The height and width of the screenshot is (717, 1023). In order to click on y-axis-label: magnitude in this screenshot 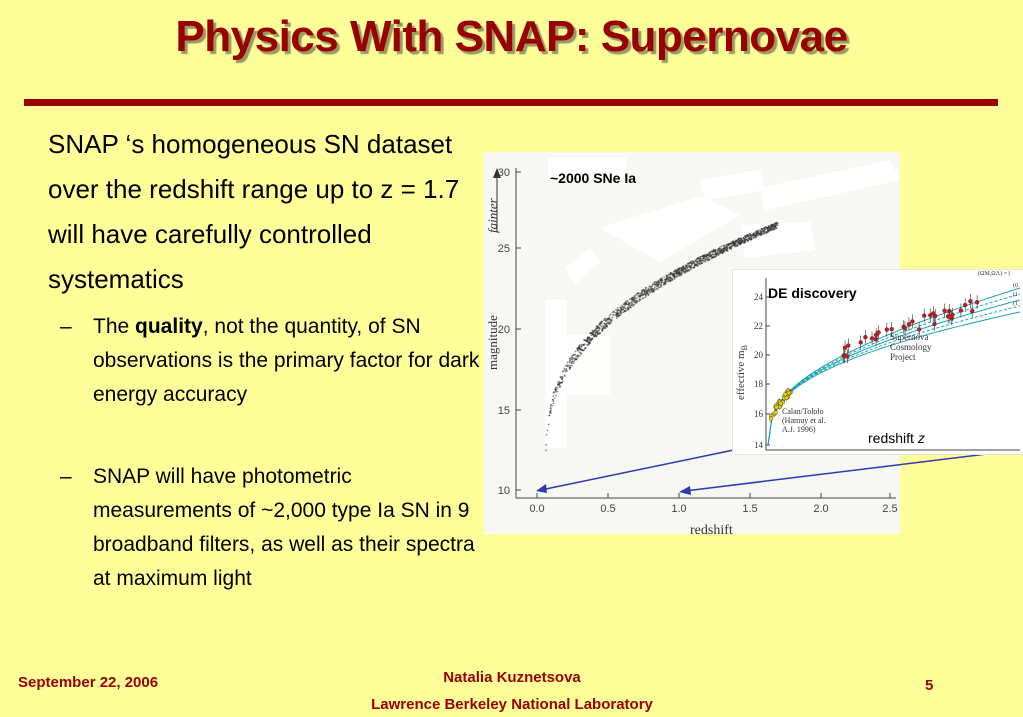, I will do `click(492, 342)`.